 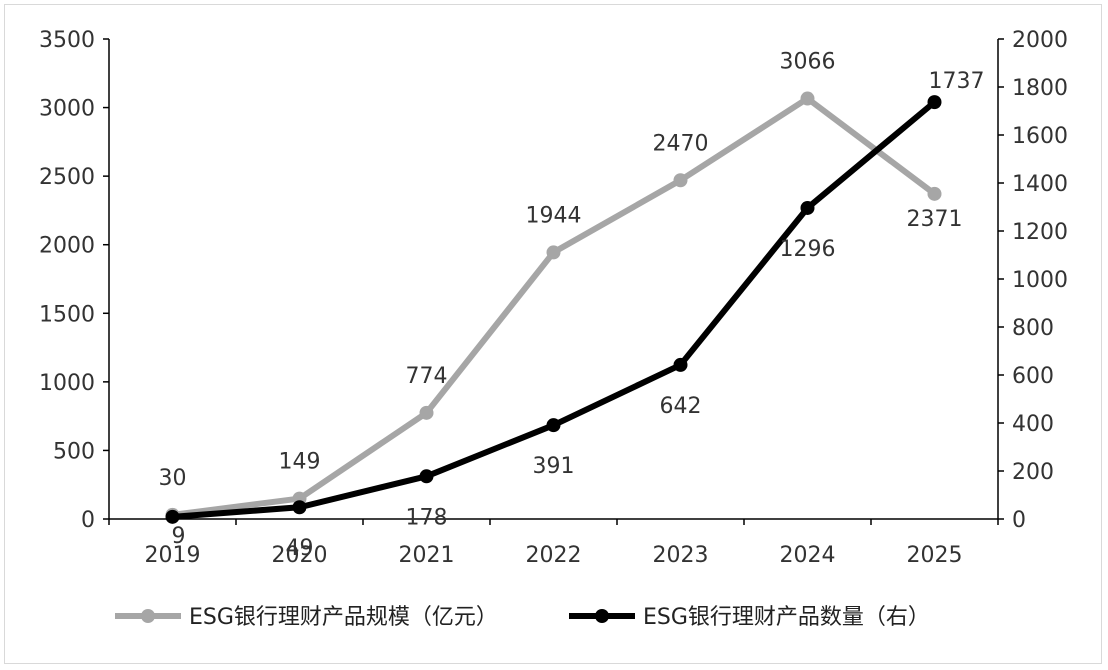 What do you see at coordinates (681, 406) in the screenshot?
I see `series-2-data-label: 642` at bounding box center [681, 406].